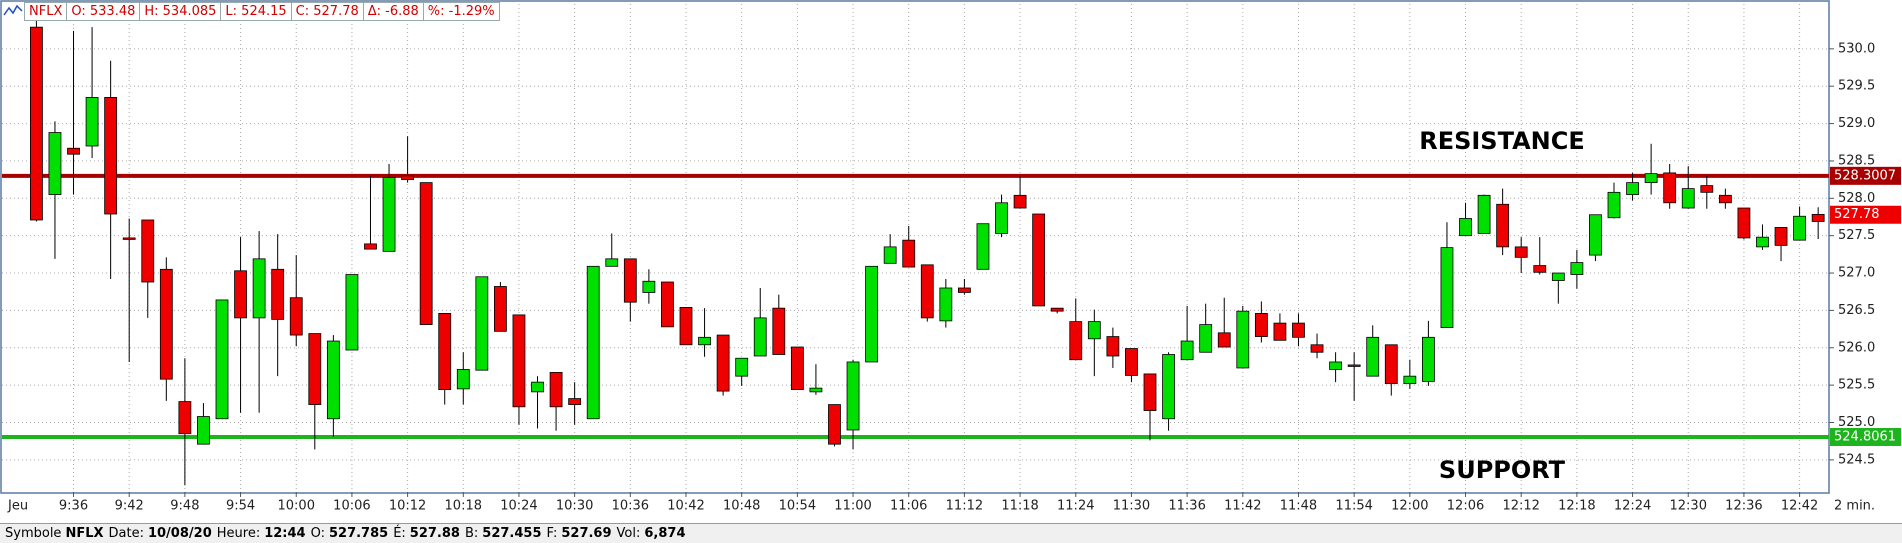 Image resolution: width=1902 pixels, height=543 pixels. I want to click on x-tick-label: 10:36, so click(630, 506).